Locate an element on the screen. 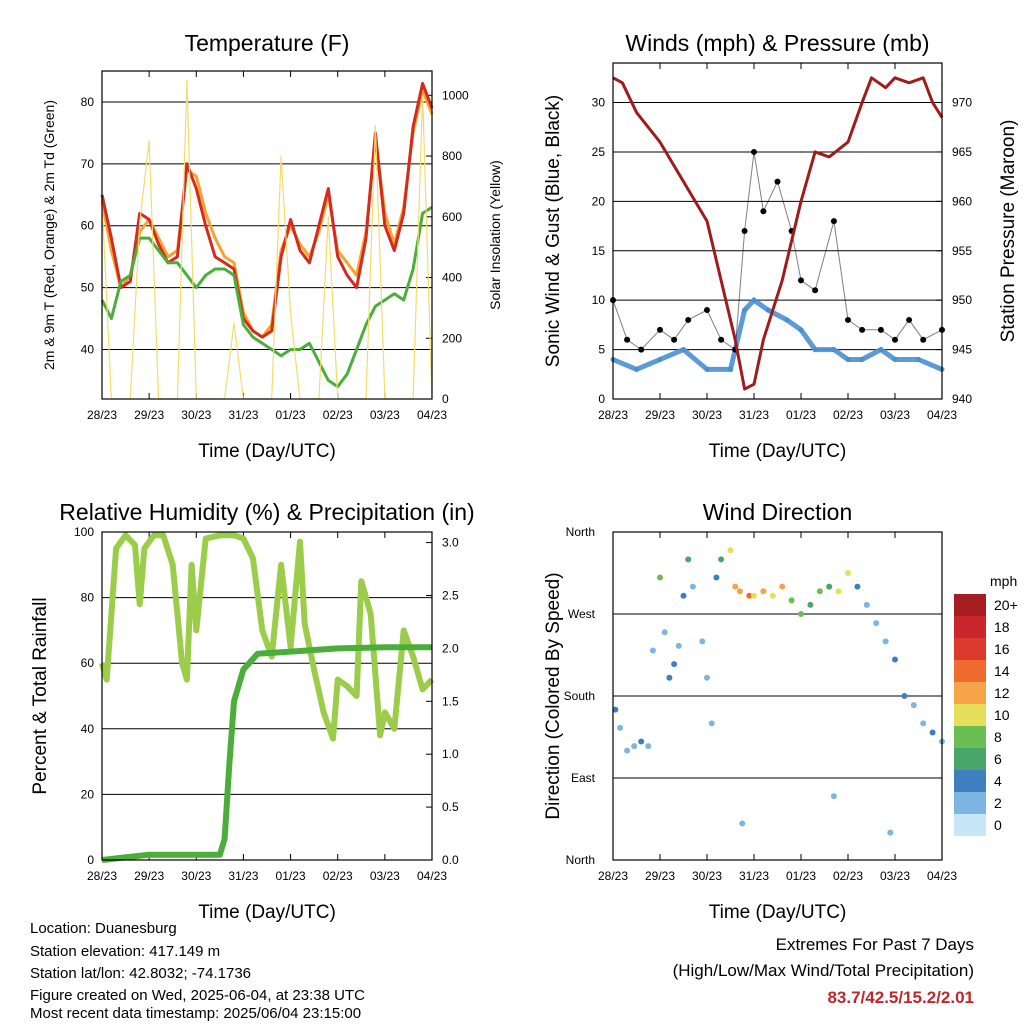 This screenshot has height=1024, width=1024. legend-label: 10 is located at coordinates (1002, 715).